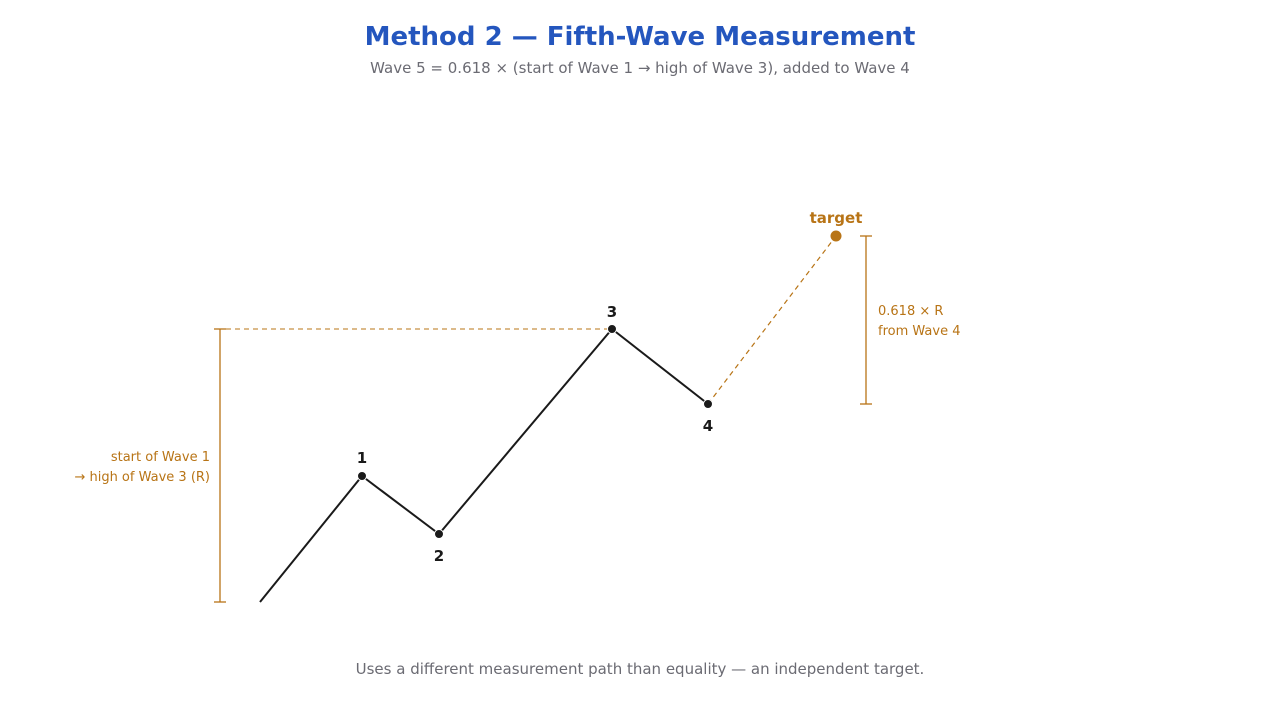 The height and width of the screenshot is (720, 1280). I want to click on target-label: target, so click(836, 218).